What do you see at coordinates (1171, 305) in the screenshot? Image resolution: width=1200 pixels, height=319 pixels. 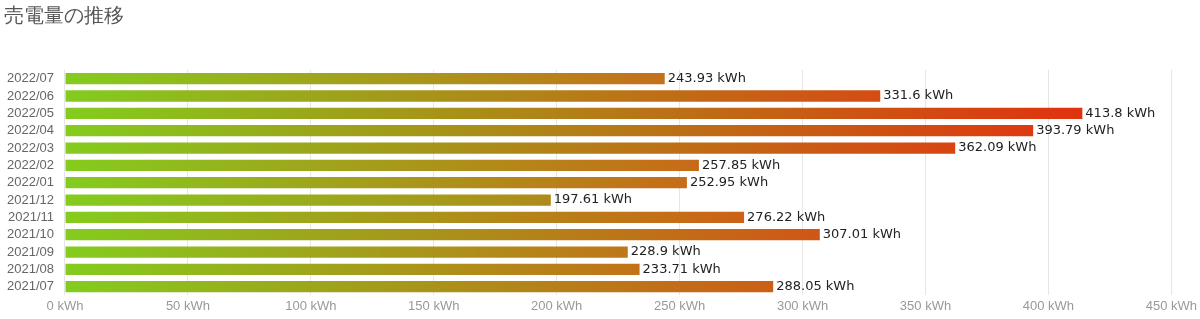 I see `x-tick-label: 450 kWh` at bounding box center [1171, 305].